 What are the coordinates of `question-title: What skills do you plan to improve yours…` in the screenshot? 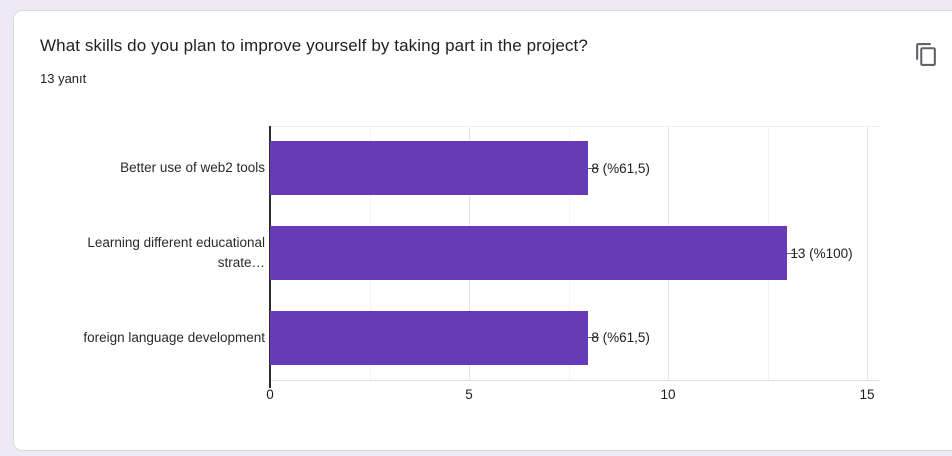 It's located at (314, 45).